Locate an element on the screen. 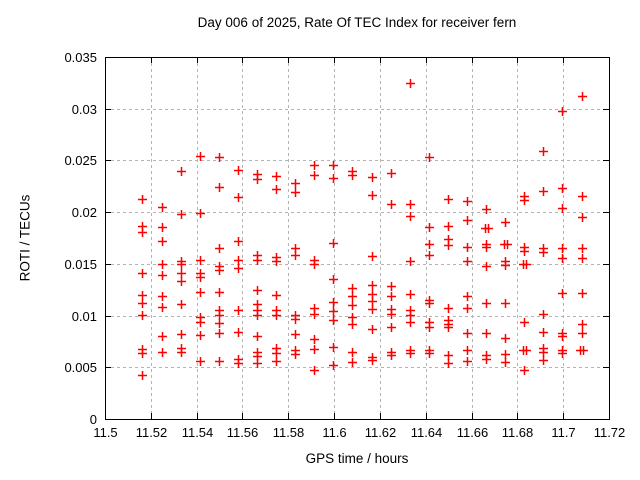  y-tick-label: 0.025 is located at coordinates (80, 160).